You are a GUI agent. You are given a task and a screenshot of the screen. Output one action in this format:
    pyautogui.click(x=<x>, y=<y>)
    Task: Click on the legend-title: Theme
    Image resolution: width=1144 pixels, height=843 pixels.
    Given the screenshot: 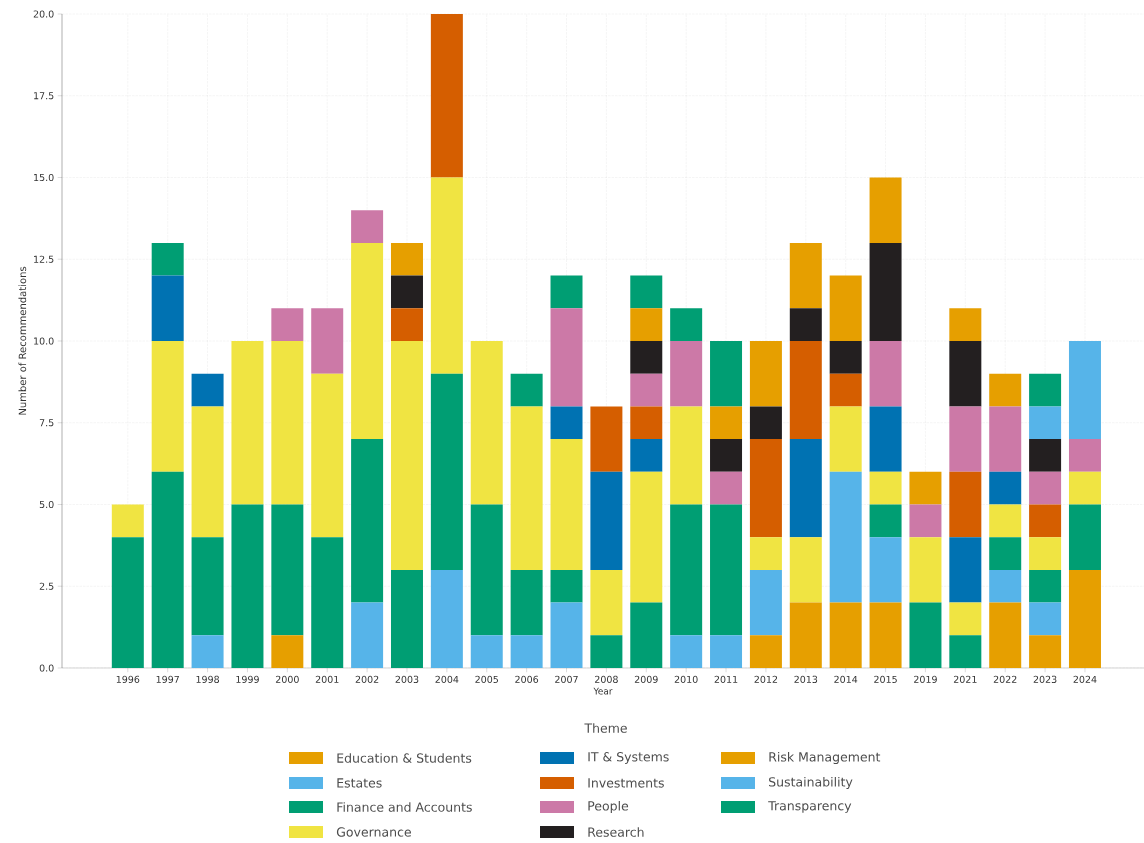 What is the action you would take?
    pyautogui.click(x=605, y=728)
    